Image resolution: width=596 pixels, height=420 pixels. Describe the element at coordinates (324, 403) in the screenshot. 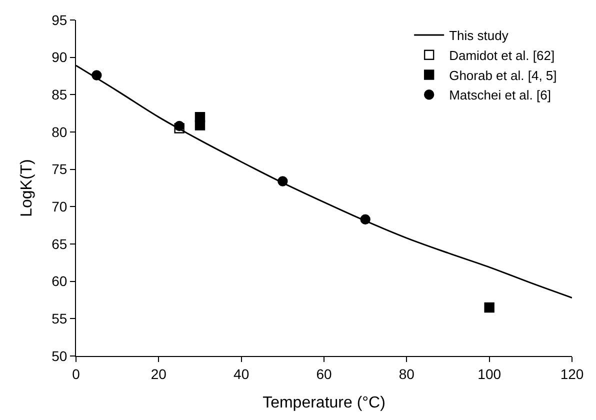

I see `x-axis-title: Temperature (°C)` at that location.